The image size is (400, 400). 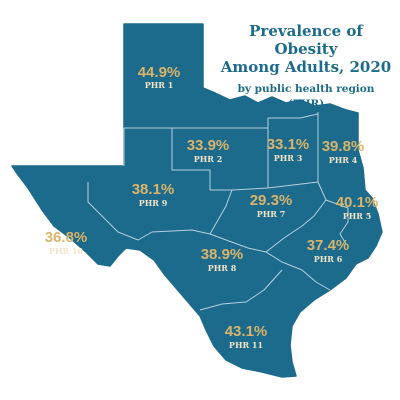 What do you see at coordinates (153, 189) in the screenshot?
I see `value-label-phr-9: 38.1%` at bounding box center [153, 189].